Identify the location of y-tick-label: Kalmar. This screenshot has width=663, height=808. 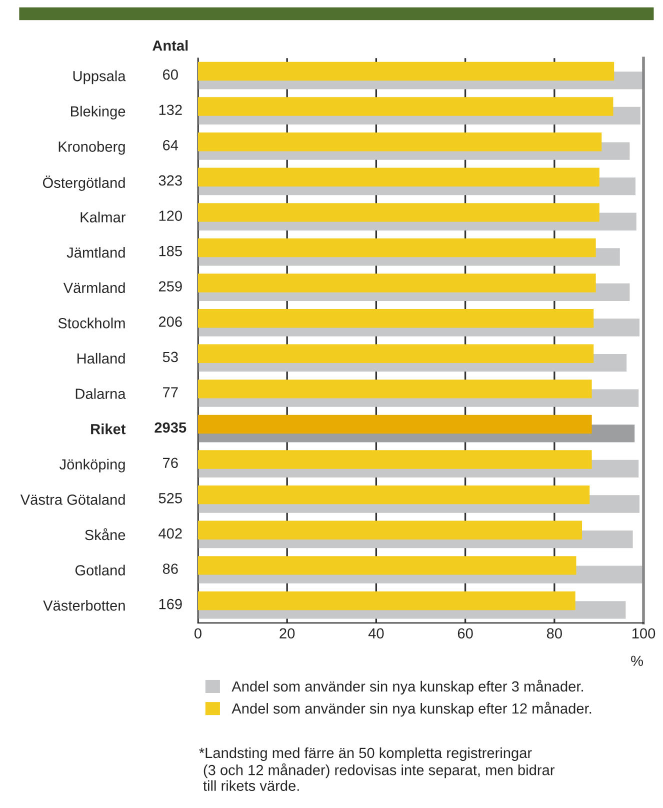
(103, 217).